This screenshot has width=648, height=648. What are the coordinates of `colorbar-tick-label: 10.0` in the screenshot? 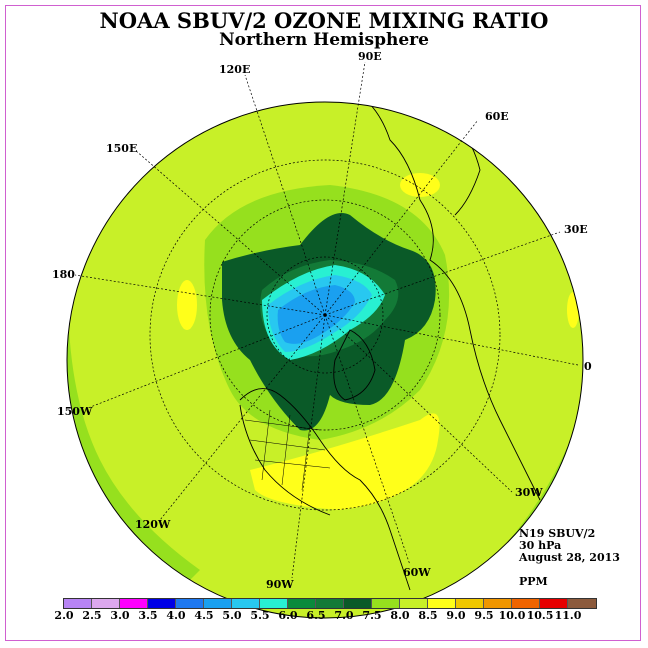 It's located at (512, 615).